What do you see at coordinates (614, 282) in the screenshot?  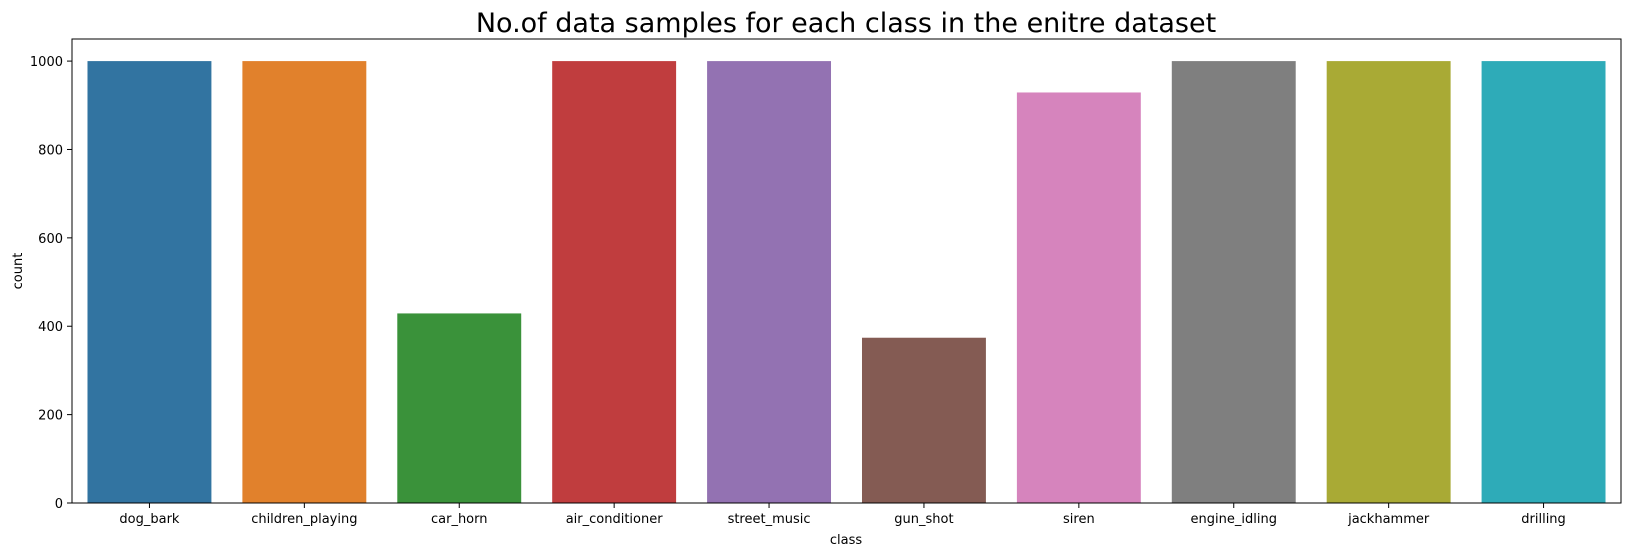 I see `bar-air_conditioner` at bounding box center [614, 282].